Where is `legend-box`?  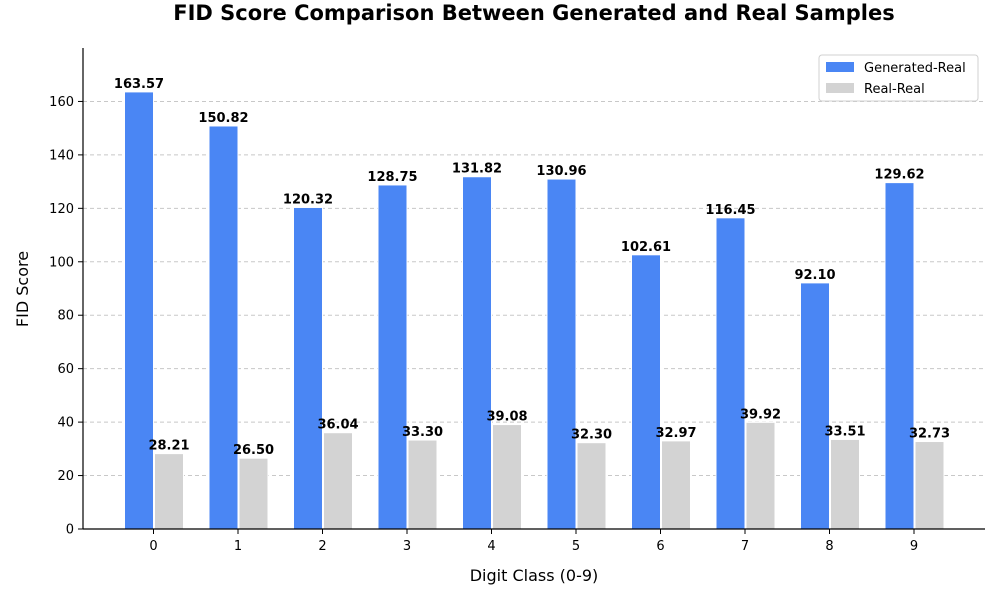
legend-box is located at coordinates (898, 78).